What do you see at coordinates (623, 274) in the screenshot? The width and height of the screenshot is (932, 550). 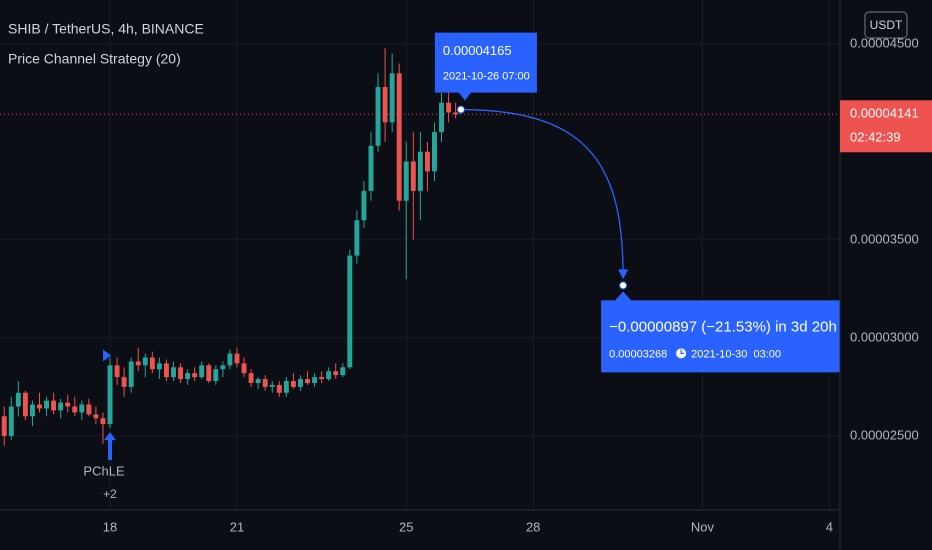 I see `projection-arrowhead` at bounding box center [623, 274].